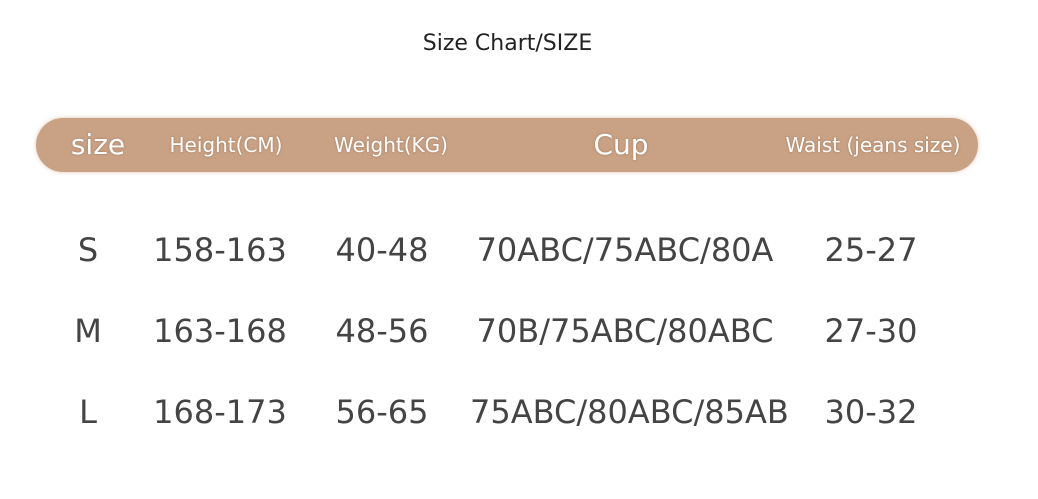 The width and height of the screenshot is (1038, 499). Describe the element at coordinates (871, 331) in the screenshot. I see `cell-waist: 27-30` at that location.